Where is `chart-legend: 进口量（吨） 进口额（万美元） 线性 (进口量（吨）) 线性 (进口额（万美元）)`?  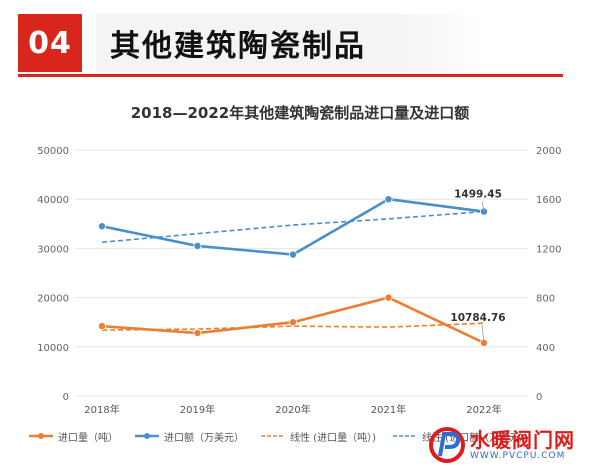 chart-legend: 进口量（吨） 进口额（万美元） 线性 (进口量（吨）) 线性 (进口额（万美元）) is located at coordinates (286, 436).